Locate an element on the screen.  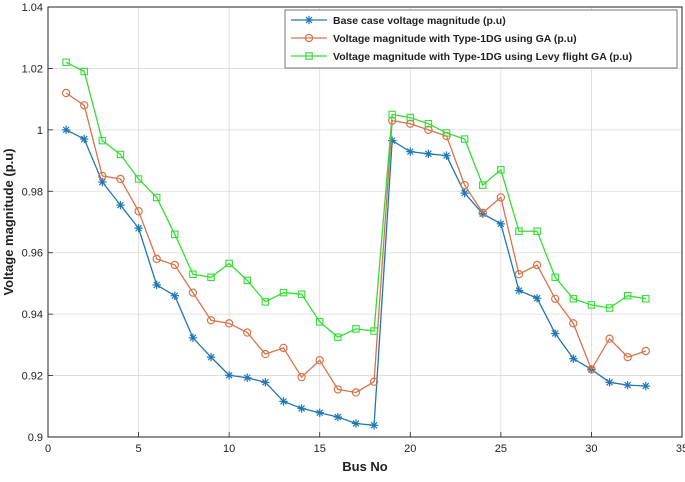
y-tick-label: 0.9 is located at coordinates (35, 438).